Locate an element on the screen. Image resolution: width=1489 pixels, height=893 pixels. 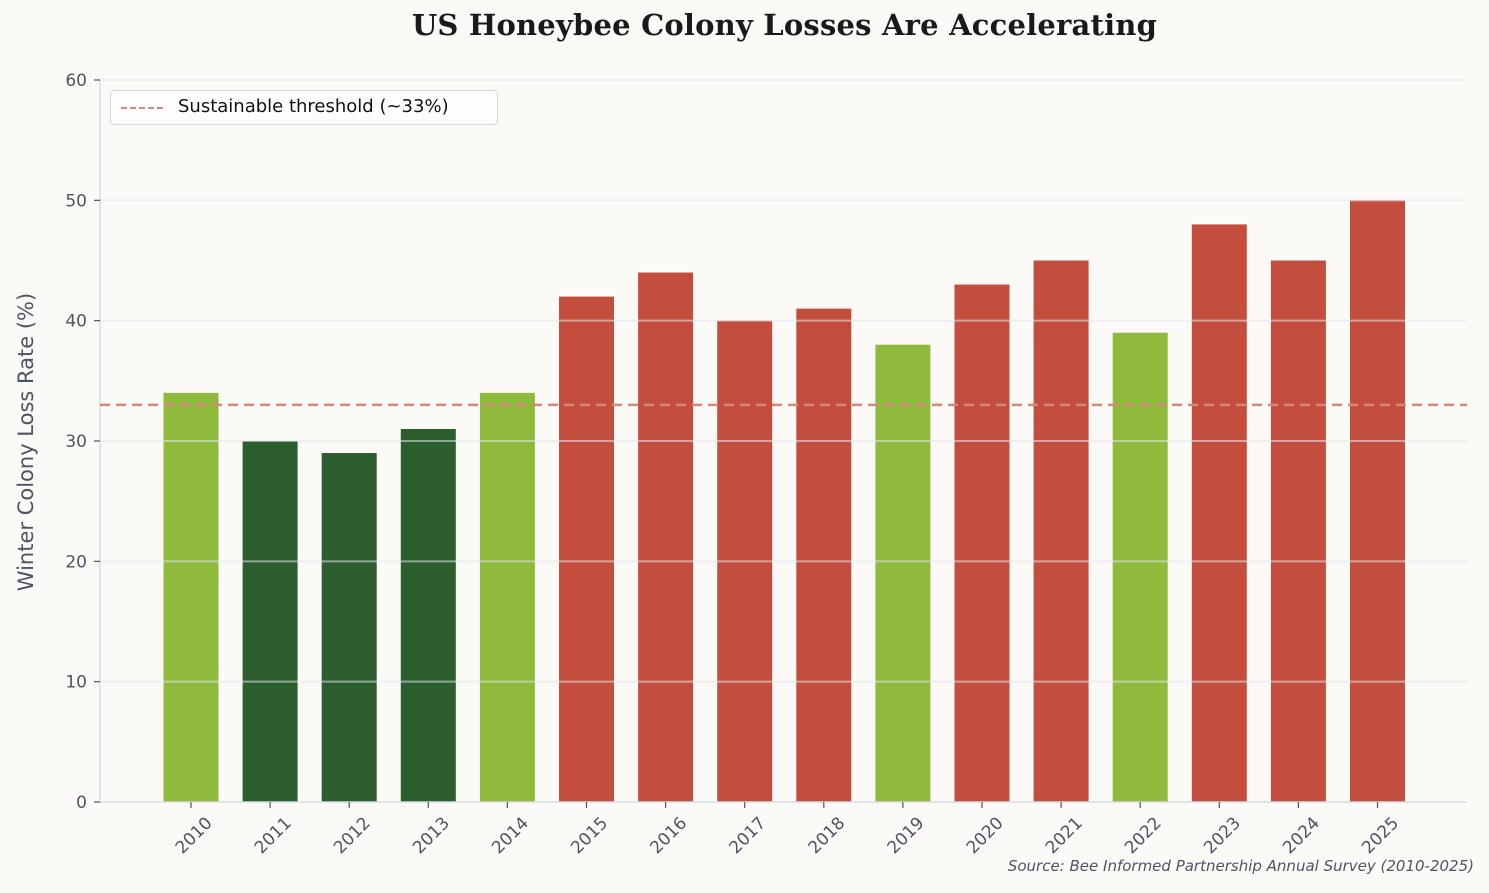
legend-label: Sustainable threshold (~33%) is located at coordinates (313, 106).